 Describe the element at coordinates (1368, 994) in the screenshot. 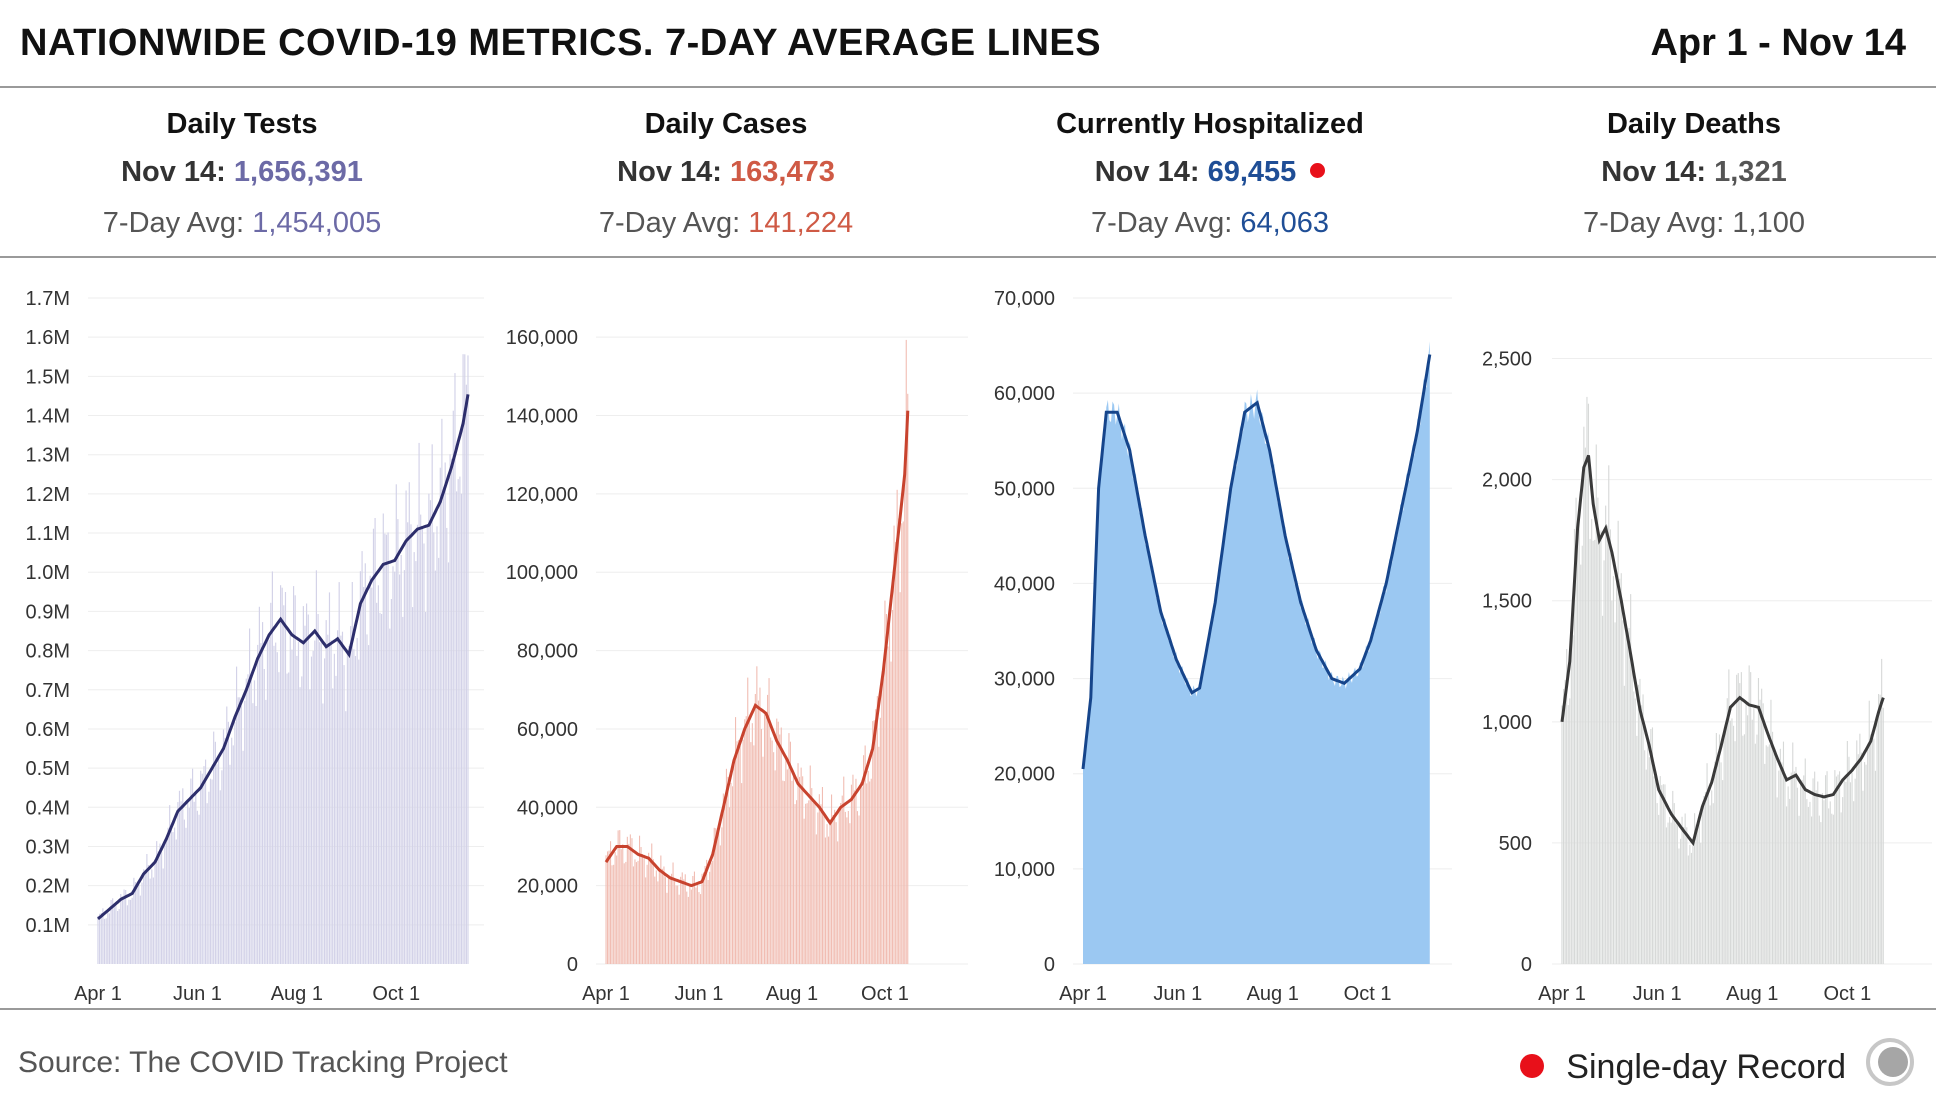

I see `x-tick-label: Oct 1` at that location.